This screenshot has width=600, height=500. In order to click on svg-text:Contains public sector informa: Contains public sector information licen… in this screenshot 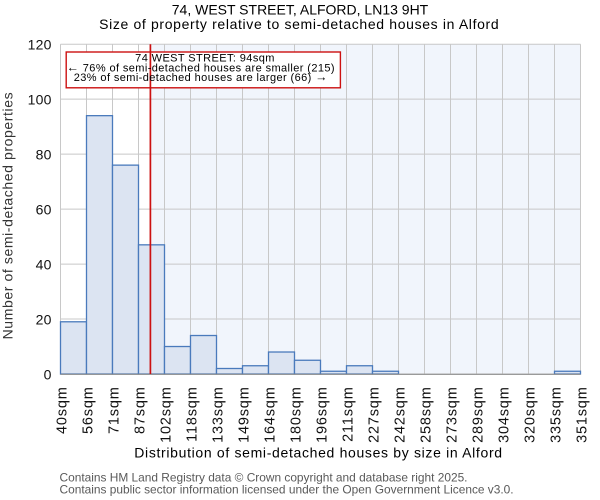, I will do `click(287, 490)`.